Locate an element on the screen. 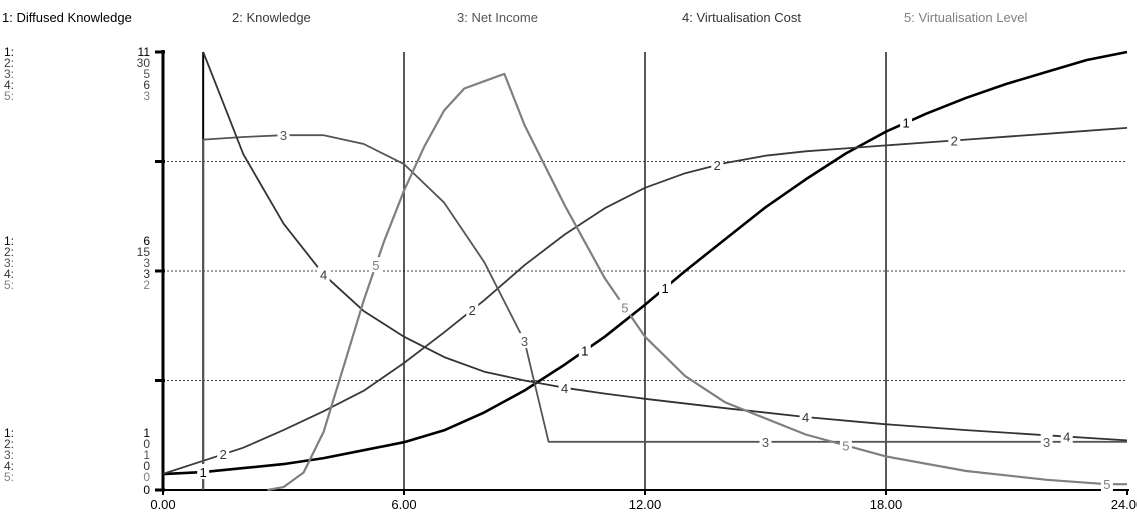  y-scale-index-top: 2: is located at coordinates (9, 63).